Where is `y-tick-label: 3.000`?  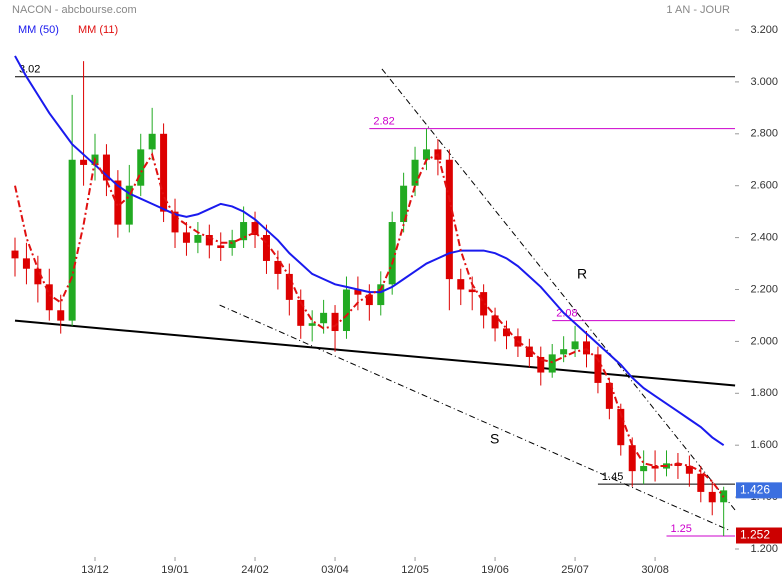
y-tick-label: 3.000 is located at coordinates (764, 82).